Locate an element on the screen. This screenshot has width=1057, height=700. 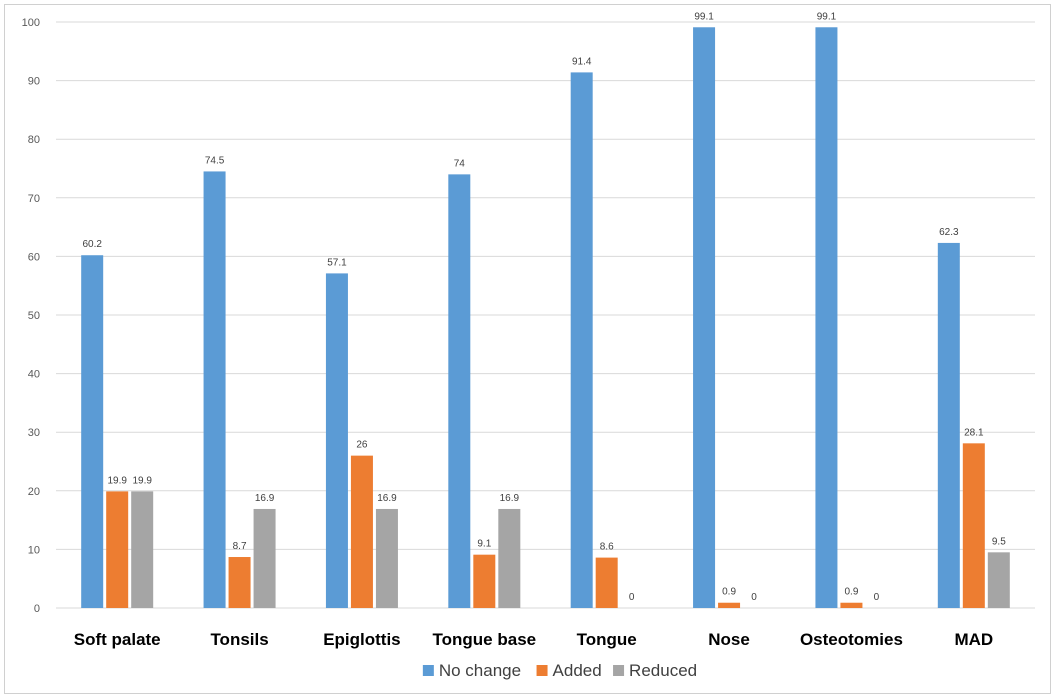
x-category-label: Nose is located at coordinates (729, 639).